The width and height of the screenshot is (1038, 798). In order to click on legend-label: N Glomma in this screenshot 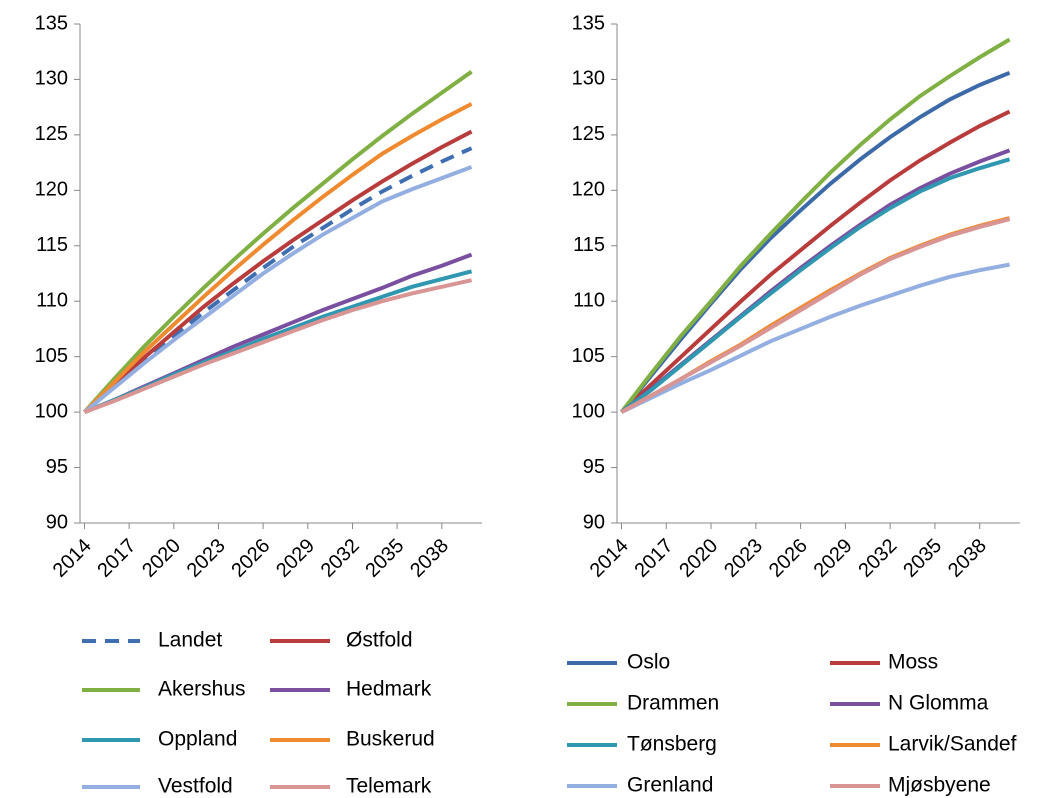, I will do `click(938, 703)`.